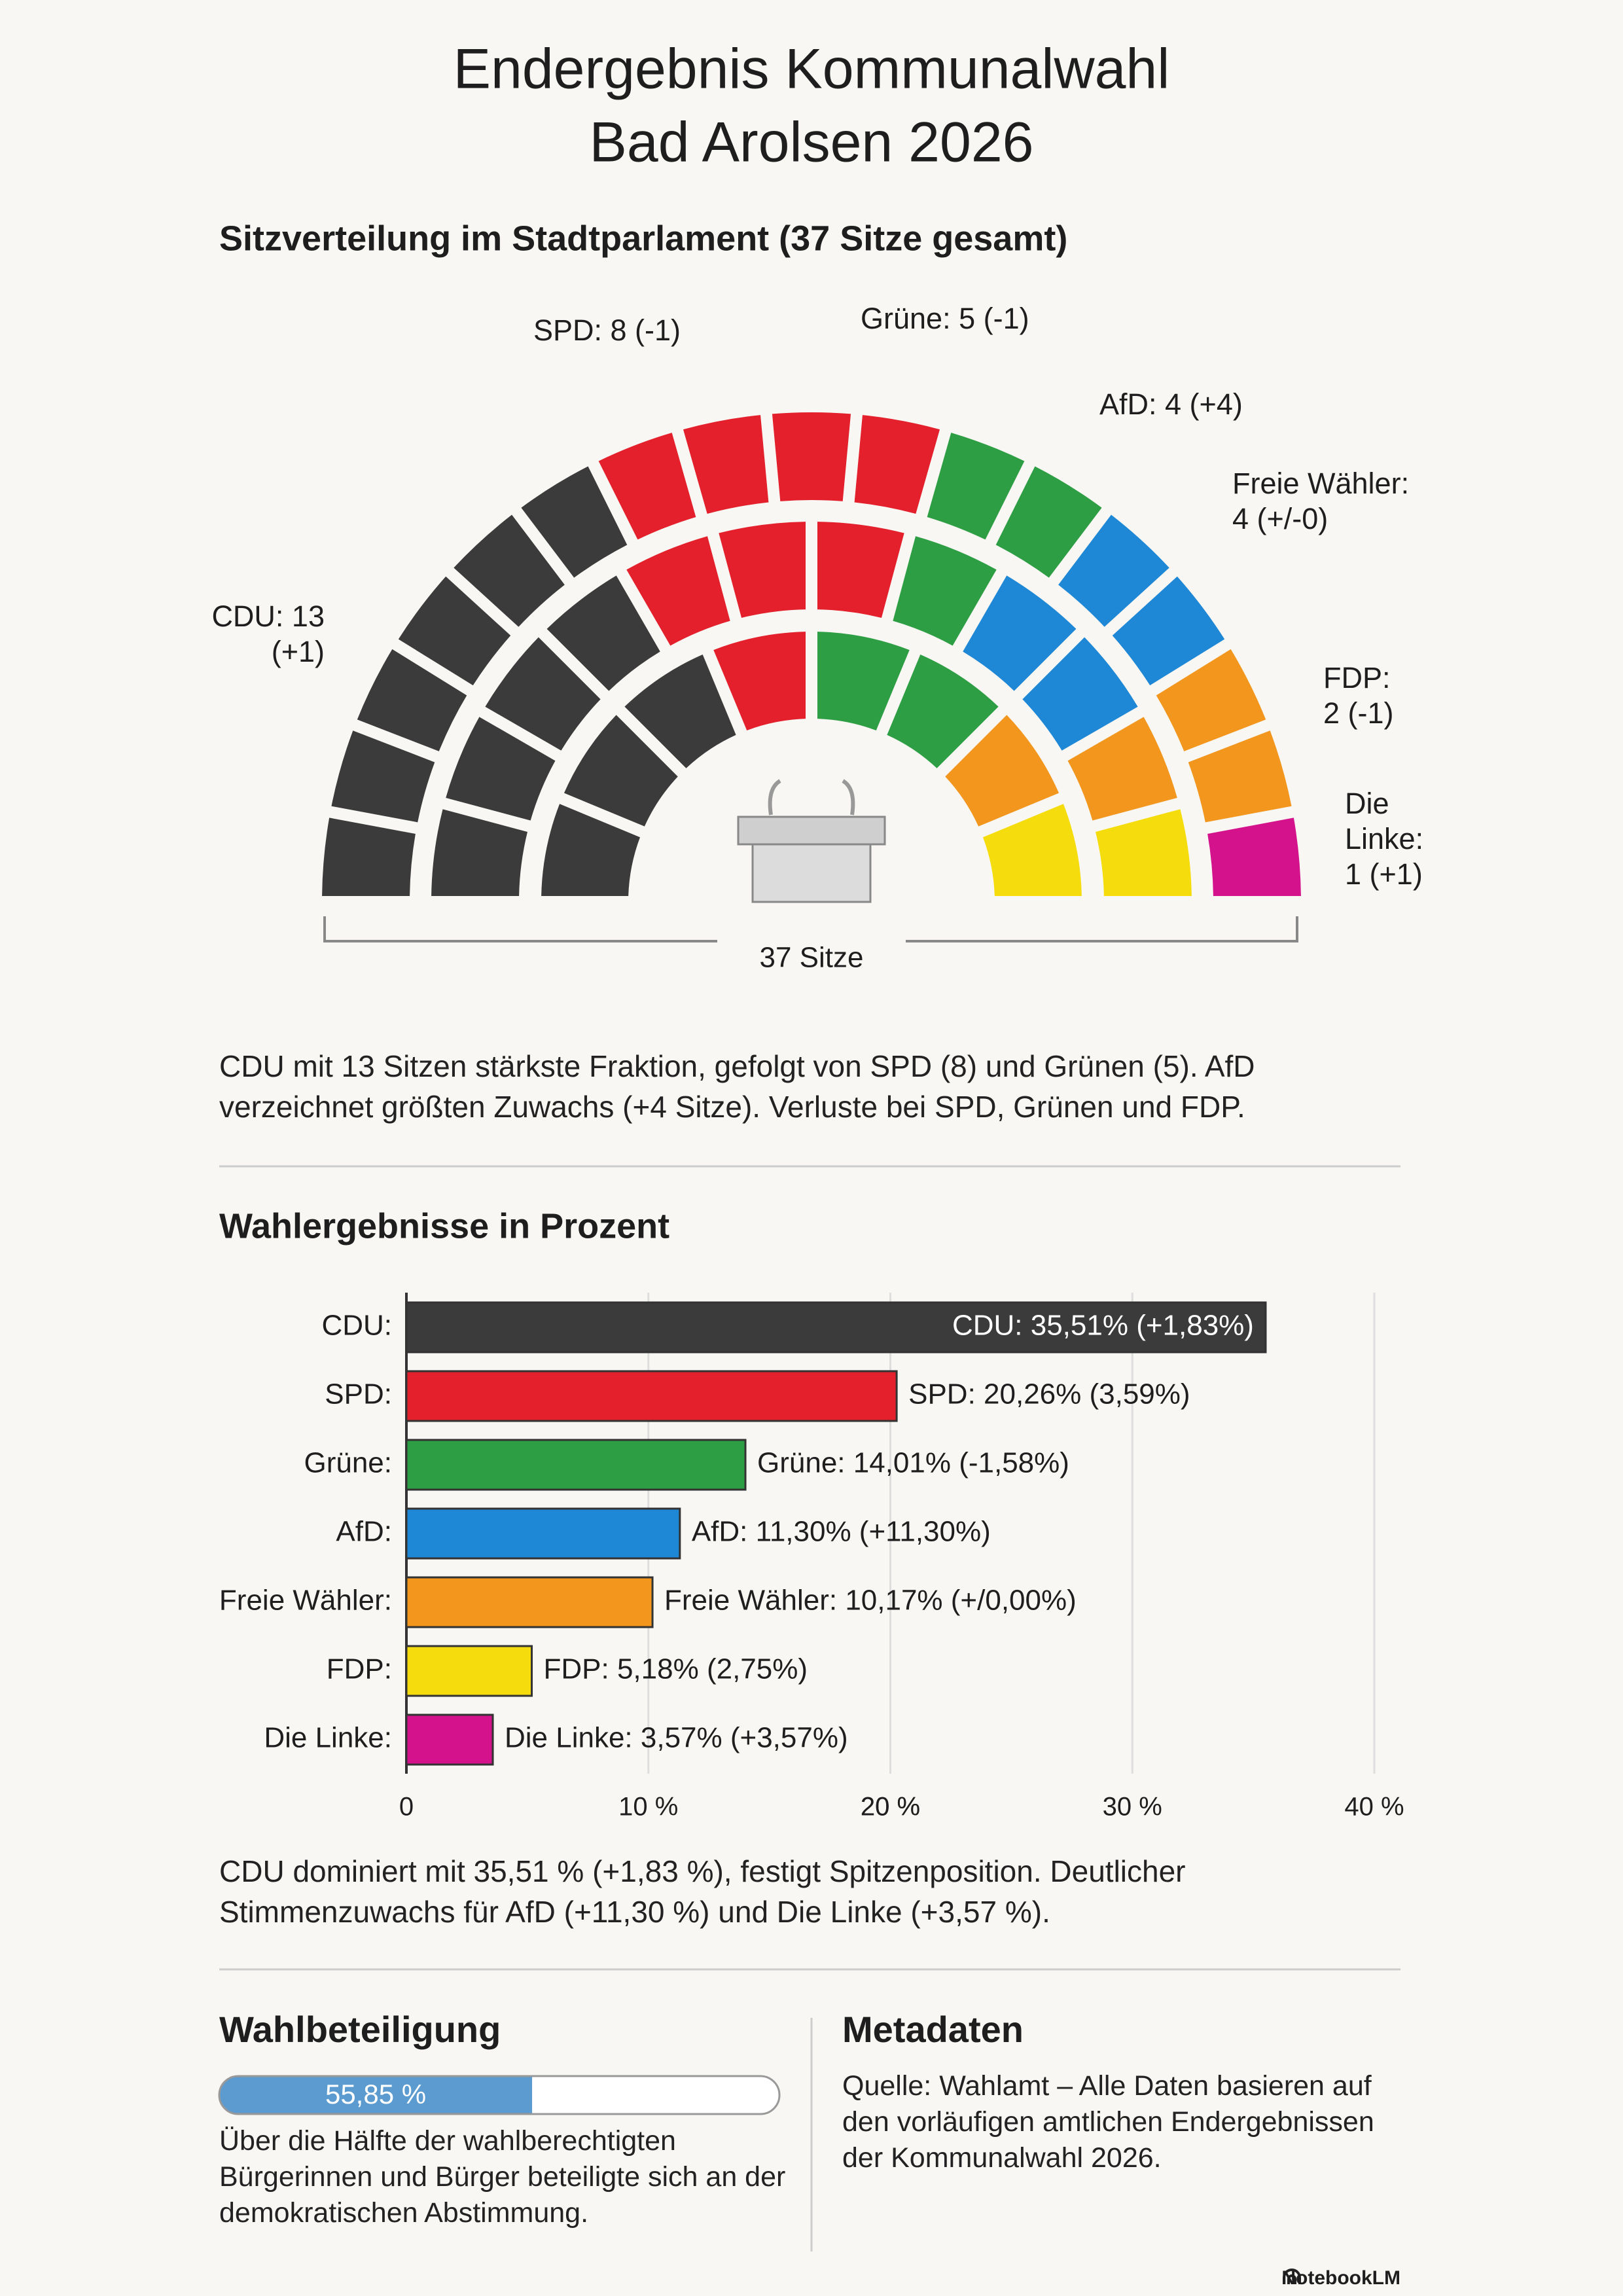 The height and width of the screenshot is (2296, 1623). I want to click on seat-label: 2 (-1), so click(1358, 713).